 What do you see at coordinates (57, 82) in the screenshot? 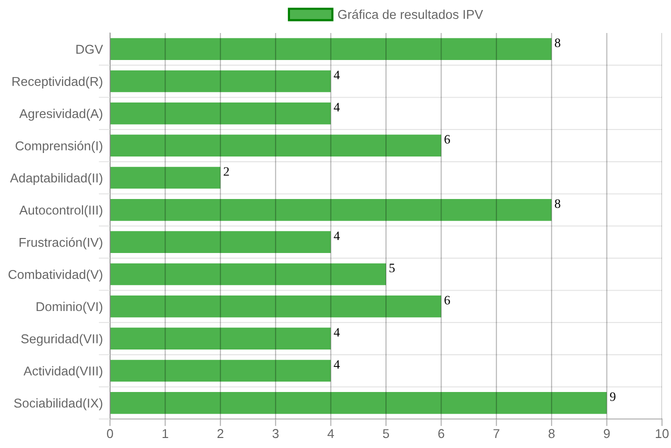
I see `y-tick-label: Receptividad(R)` at bounding box center [57, 82].